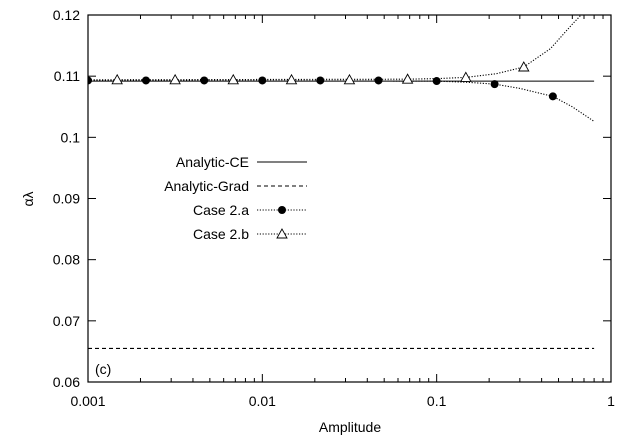 Image resolution: width=631 pixels, height=440 pixels. What do you see at coordinates (66, 15) in the screenshot?
I see `y-tick-label: 0.12` at bounding box center [66, 15].